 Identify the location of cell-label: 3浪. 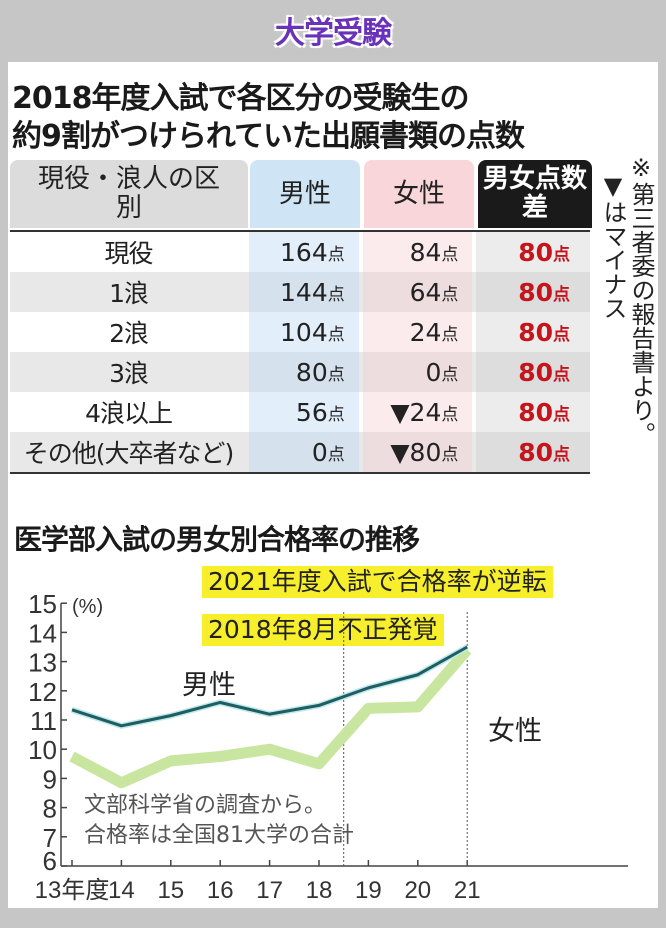
(128, 372).